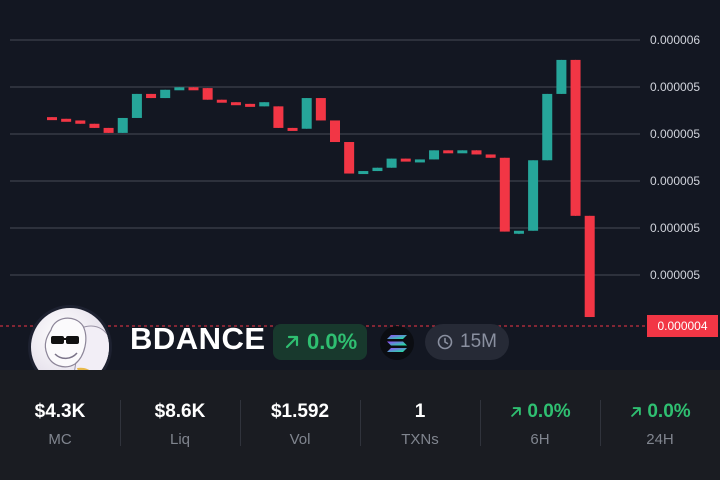 The width and height of the screenshot is (720, 480). Describe the element at coordinates (682, 326) in the screenshot. I see `current-price-label: 0.000004` at that location.